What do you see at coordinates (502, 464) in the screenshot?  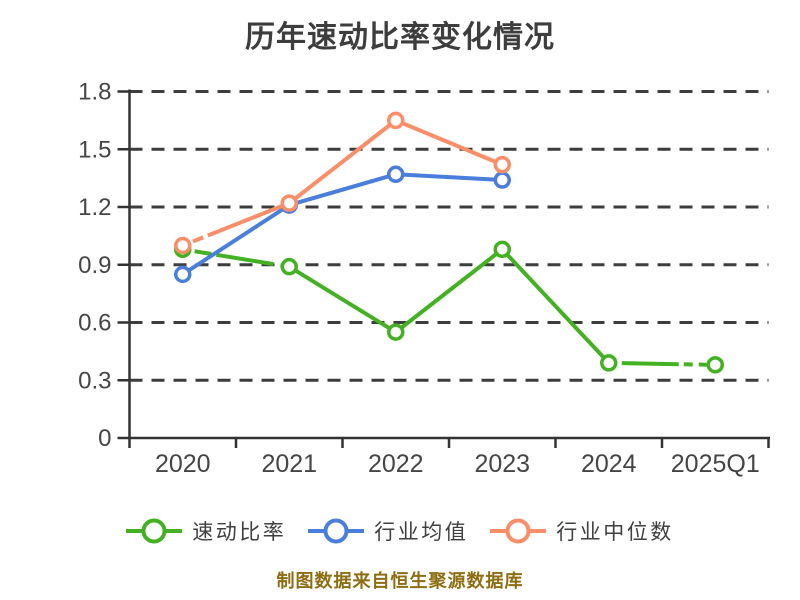 I see `x-tick-label-2023: 2023` at bounding box center [502, 464].